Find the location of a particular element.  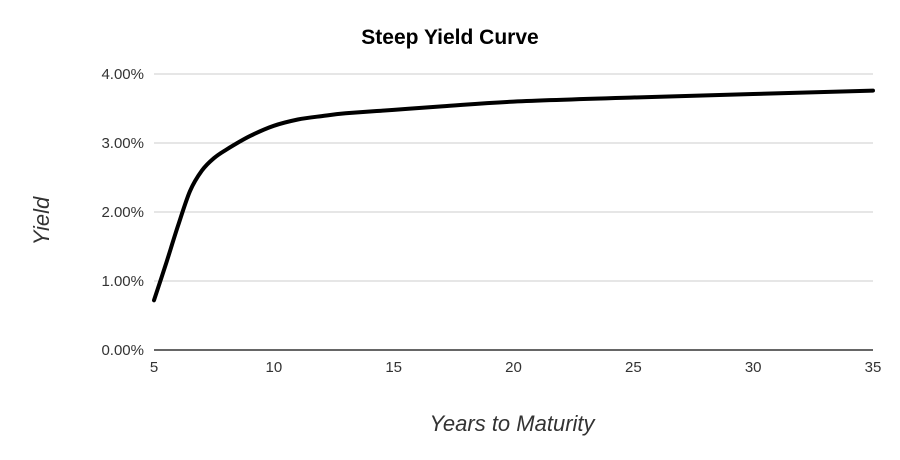

x-tick-label: 25 is located at coordinates (633, 367).